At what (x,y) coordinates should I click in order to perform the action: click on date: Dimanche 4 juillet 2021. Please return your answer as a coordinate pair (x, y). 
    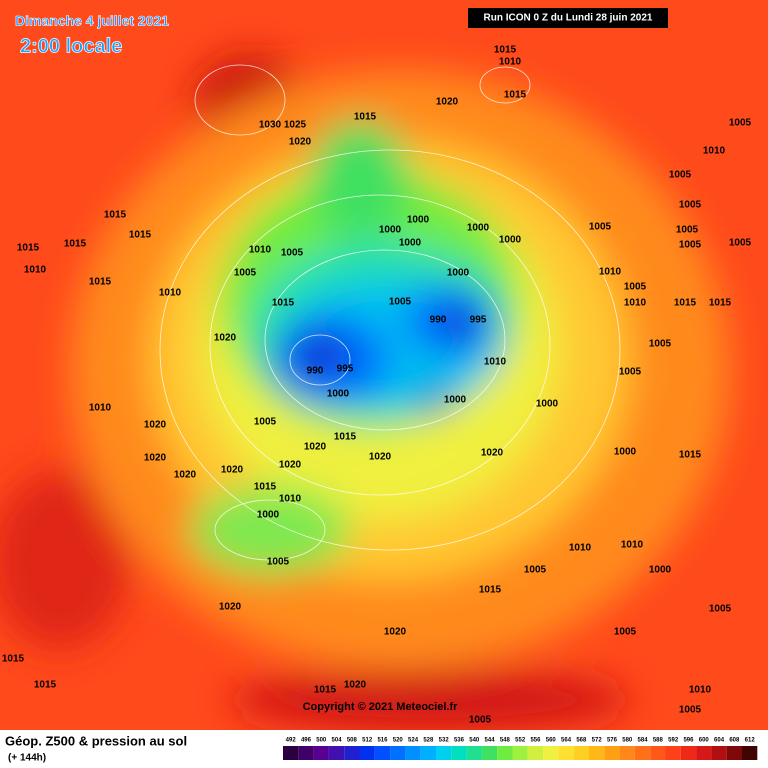
    Looking at the image, I should click on (92, 21).